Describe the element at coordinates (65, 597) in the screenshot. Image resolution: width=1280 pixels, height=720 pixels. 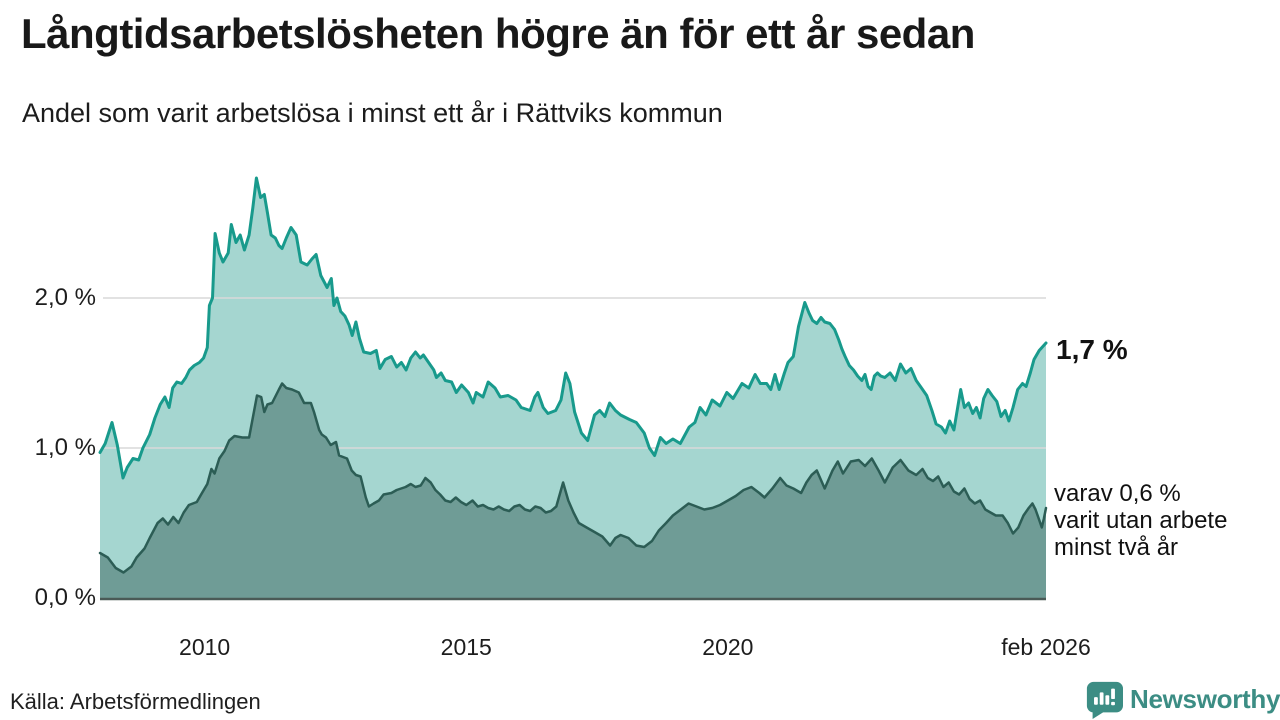
I see `y-axis-tick: 0,0 %` at that location.